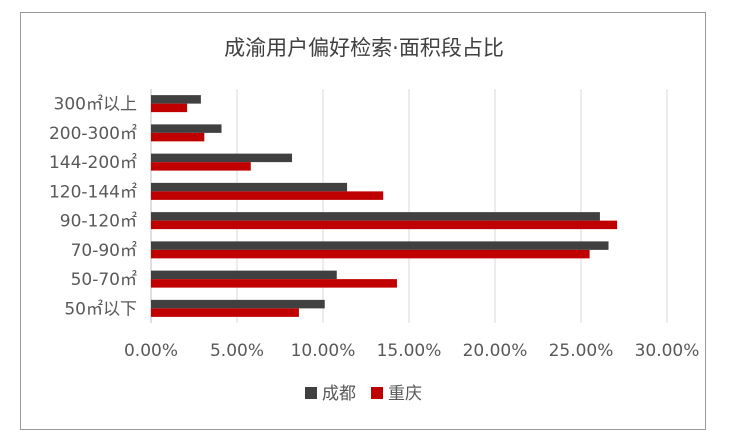  What do you see at coordinates (363, 394) in the screenshot?
I see `legend: 成都 重庆` at bounding box center [363, 394].